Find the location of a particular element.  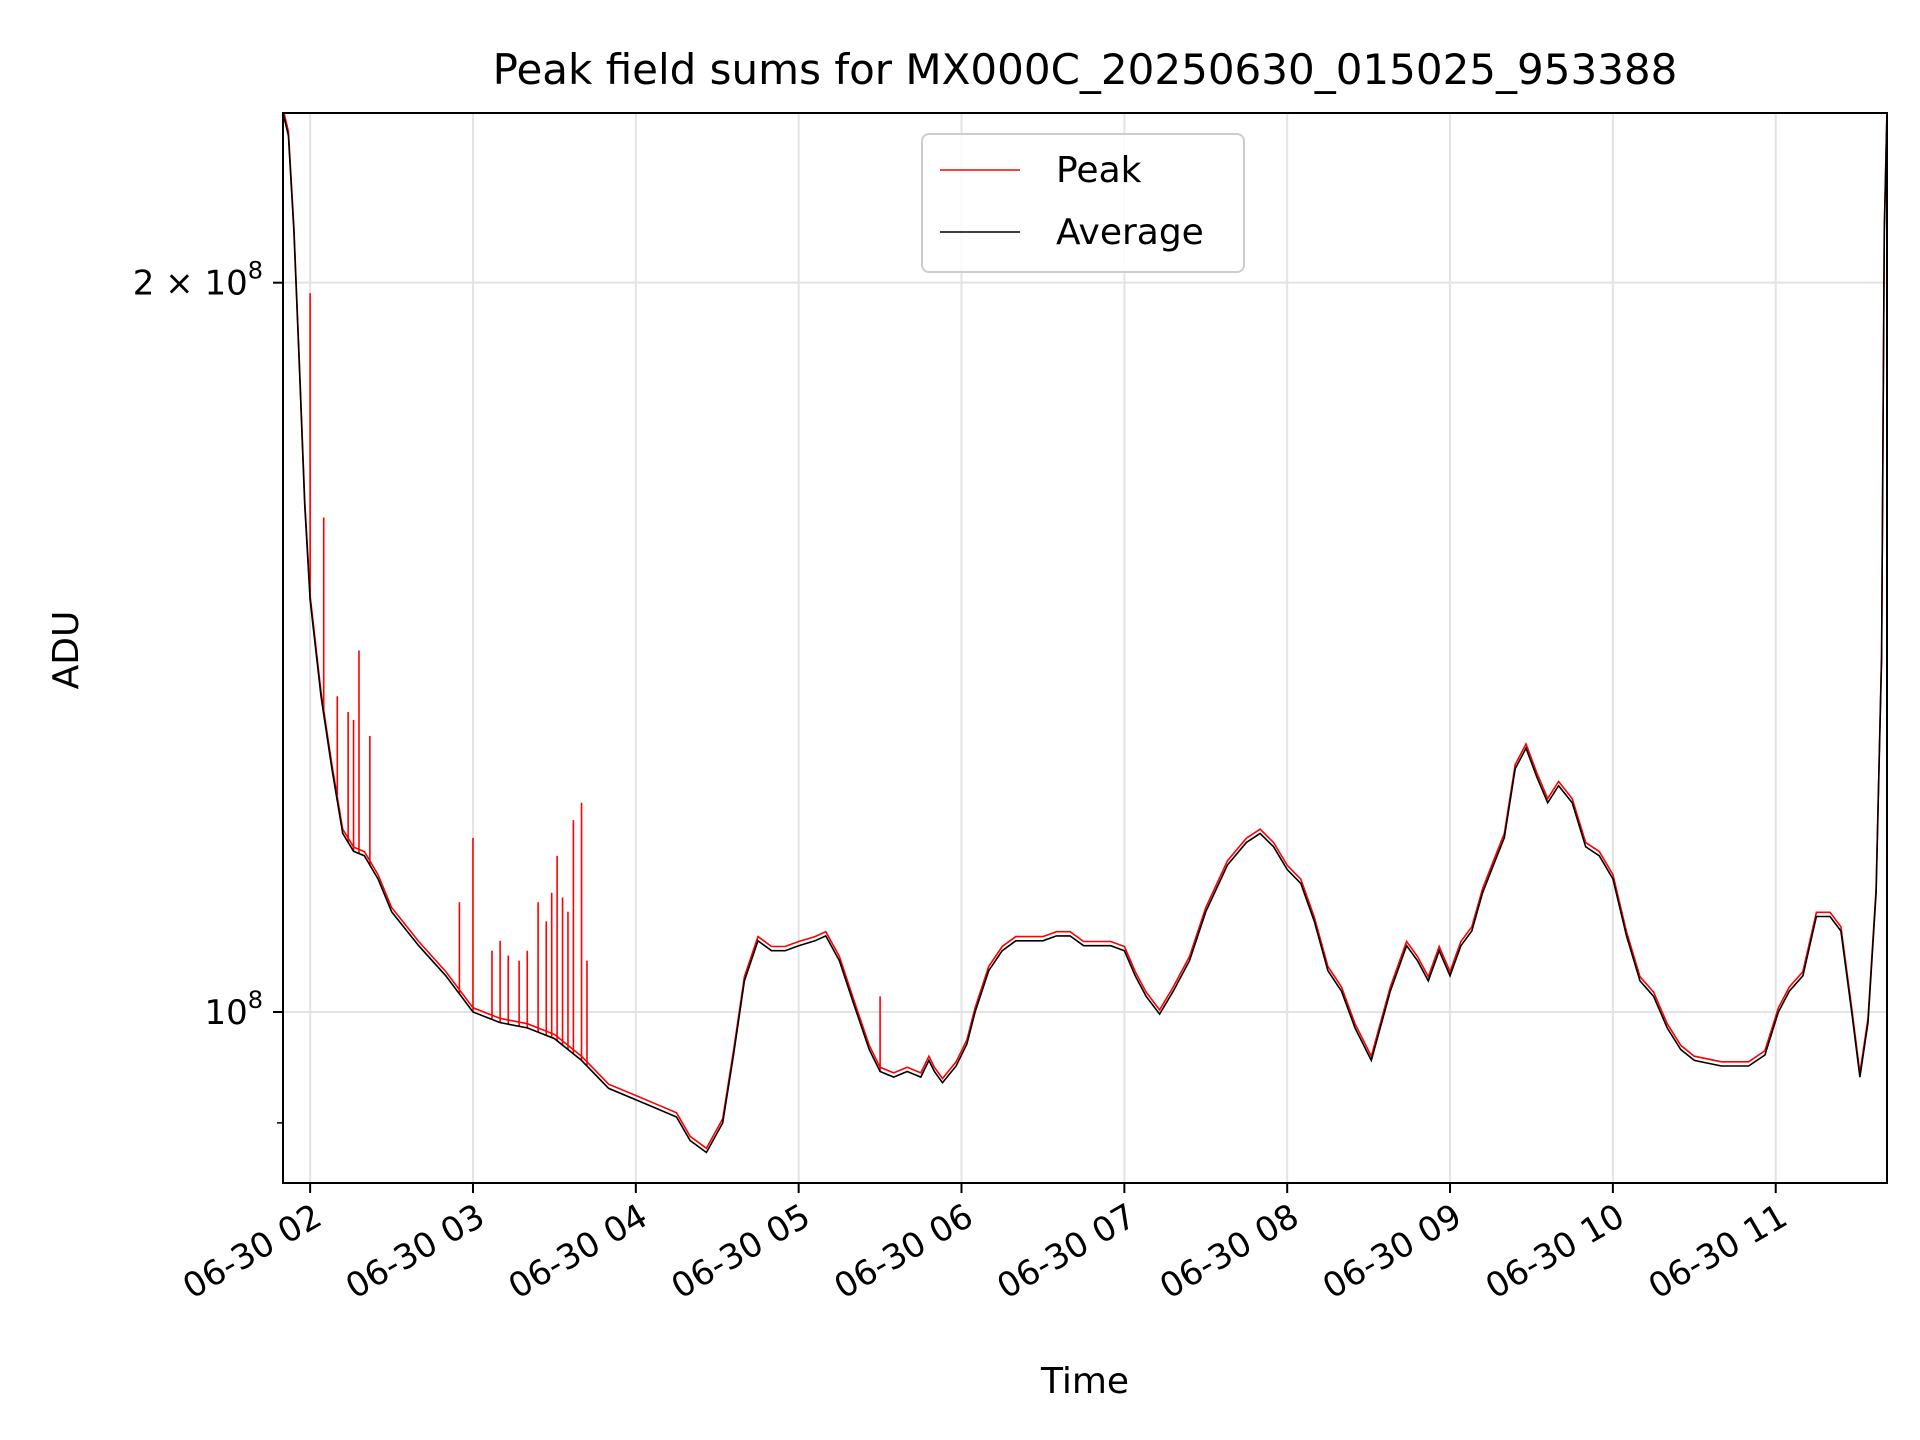

y-tick-label: 108 is located at coordinates (233, 1009).